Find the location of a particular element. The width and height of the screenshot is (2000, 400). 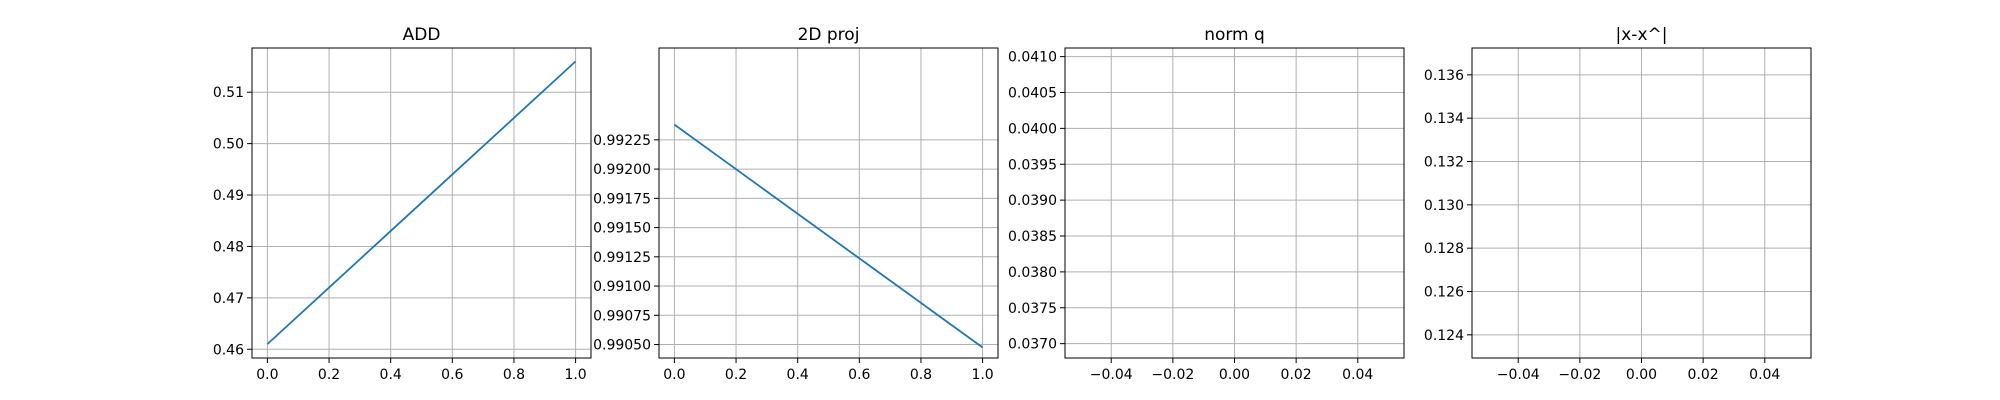

subplot-2-ytick-label: 0.99200 is located at coordinates (622, 170).